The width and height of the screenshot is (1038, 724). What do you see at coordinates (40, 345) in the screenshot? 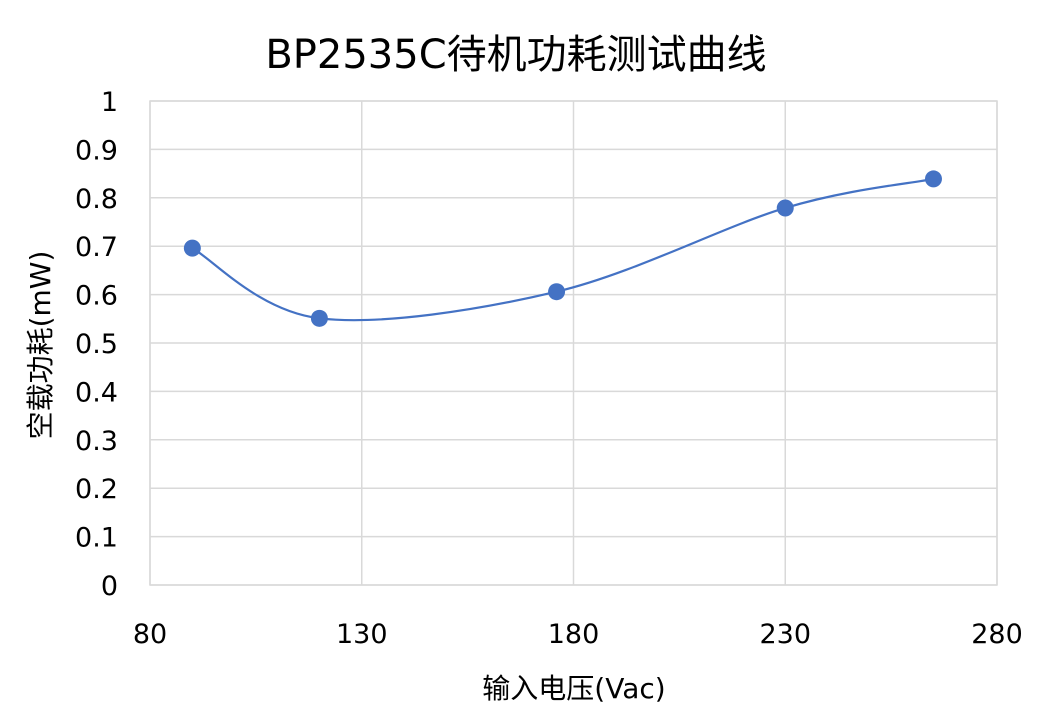
I see `y-axis-label: 空载功耗(mW)` at bounding box center [40, 345].